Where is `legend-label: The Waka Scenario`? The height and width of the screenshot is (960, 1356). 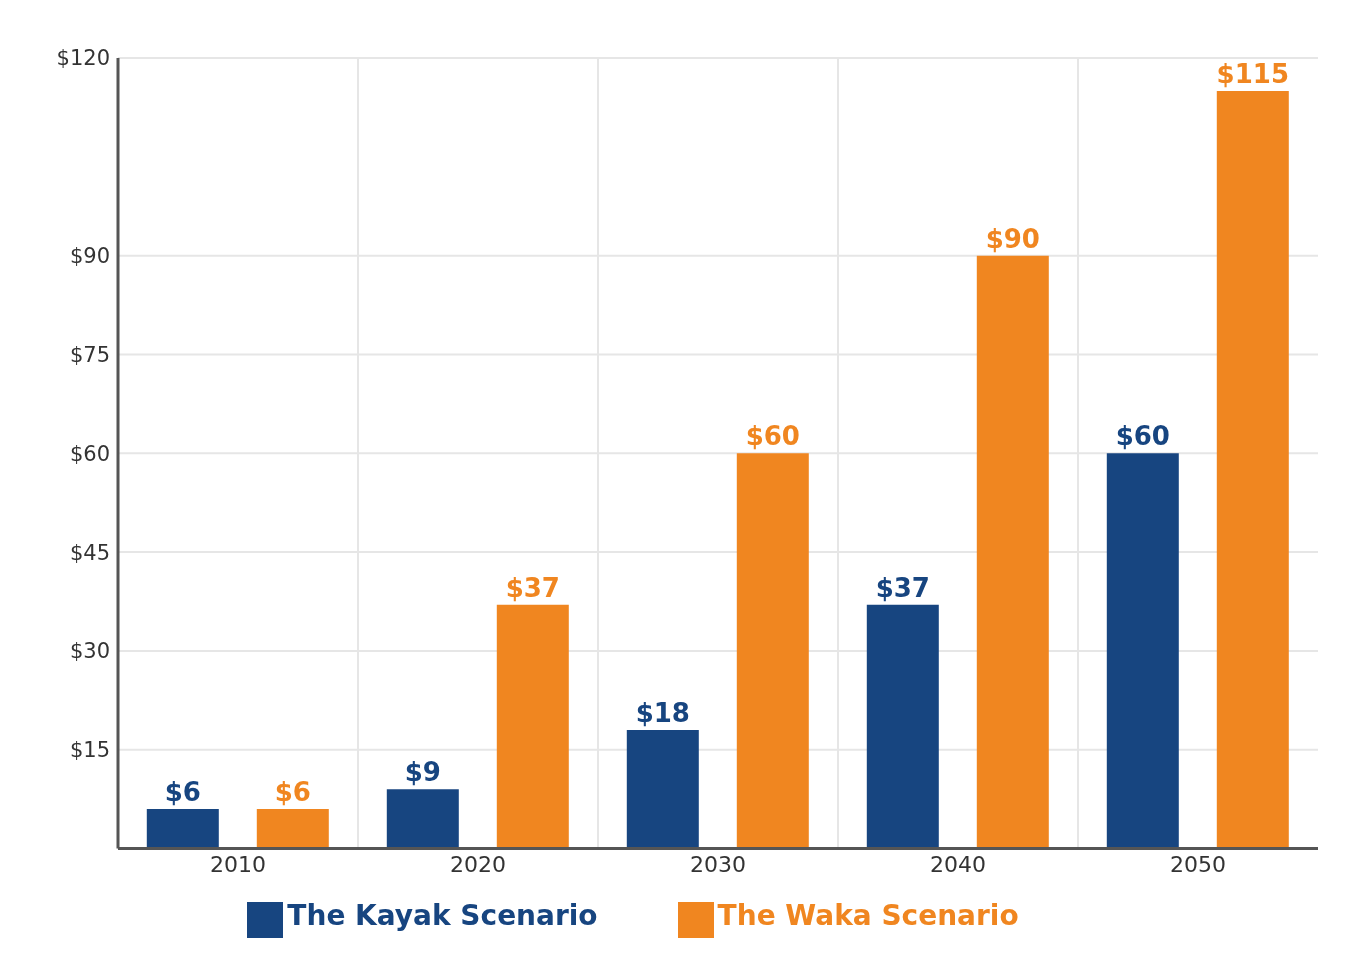
legend-label: The Waka Scenario is located at coordinates (868, 915).